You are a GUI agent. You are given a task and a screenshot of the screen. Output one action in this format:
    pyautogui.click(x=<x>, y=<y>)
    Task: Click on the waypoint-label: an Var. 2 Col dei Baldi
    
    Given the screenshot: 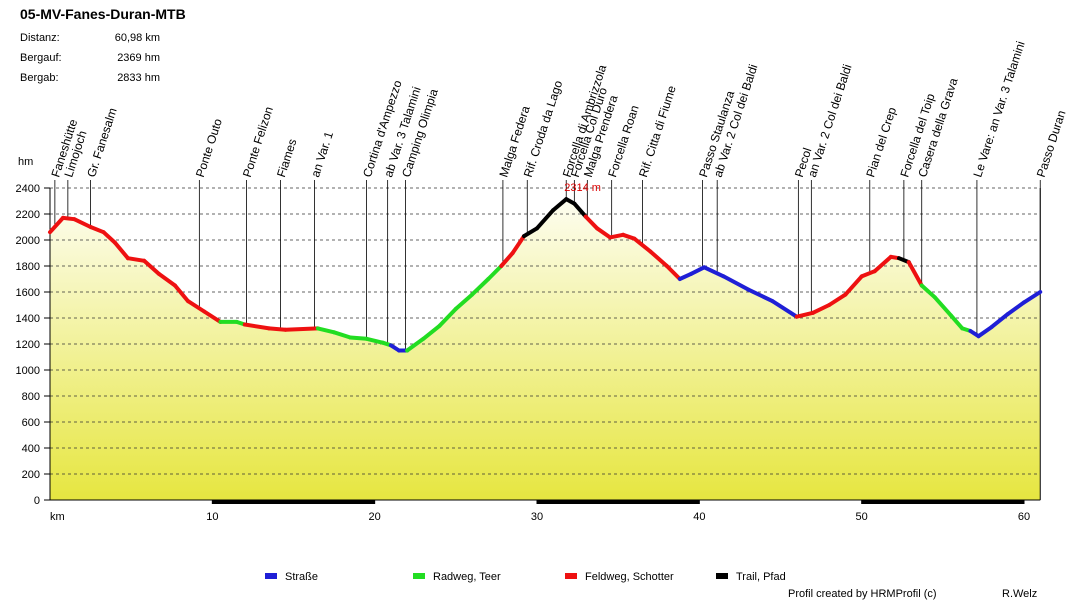 What is the action you would take?
    pyautogui.click(x=830, y=121)
    